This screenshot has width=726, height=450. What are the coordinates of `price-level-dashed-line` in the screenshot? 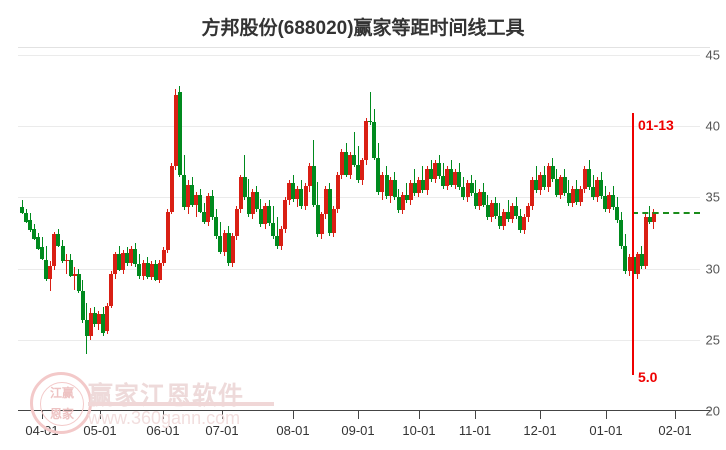 It's located at (666, 212).